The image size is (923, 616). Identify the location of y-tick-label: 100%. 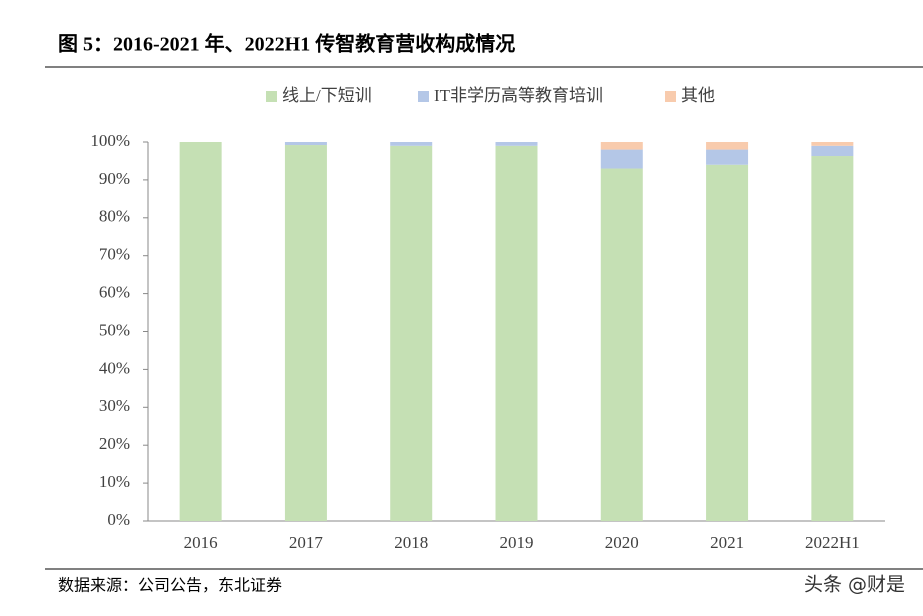
(110, 140).